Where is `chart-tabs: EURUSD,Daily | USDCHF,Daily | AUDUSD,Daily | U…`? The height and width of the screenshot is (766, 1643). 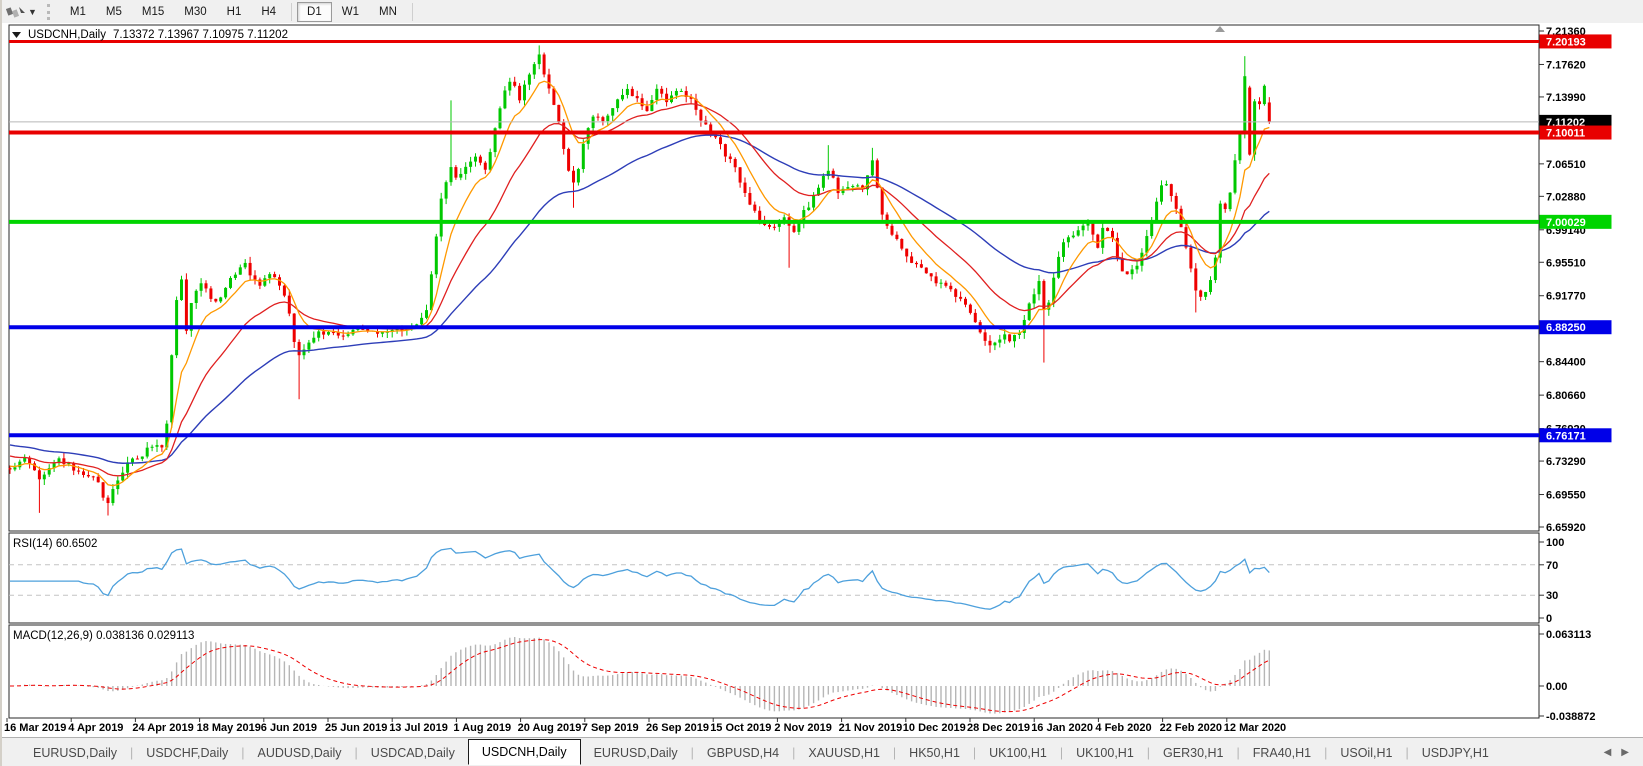 chart-tabs: EURUSD,Daily | USDCHF,Daily | AUDUSD,Daily | U… is located at coordinates (796, 752).